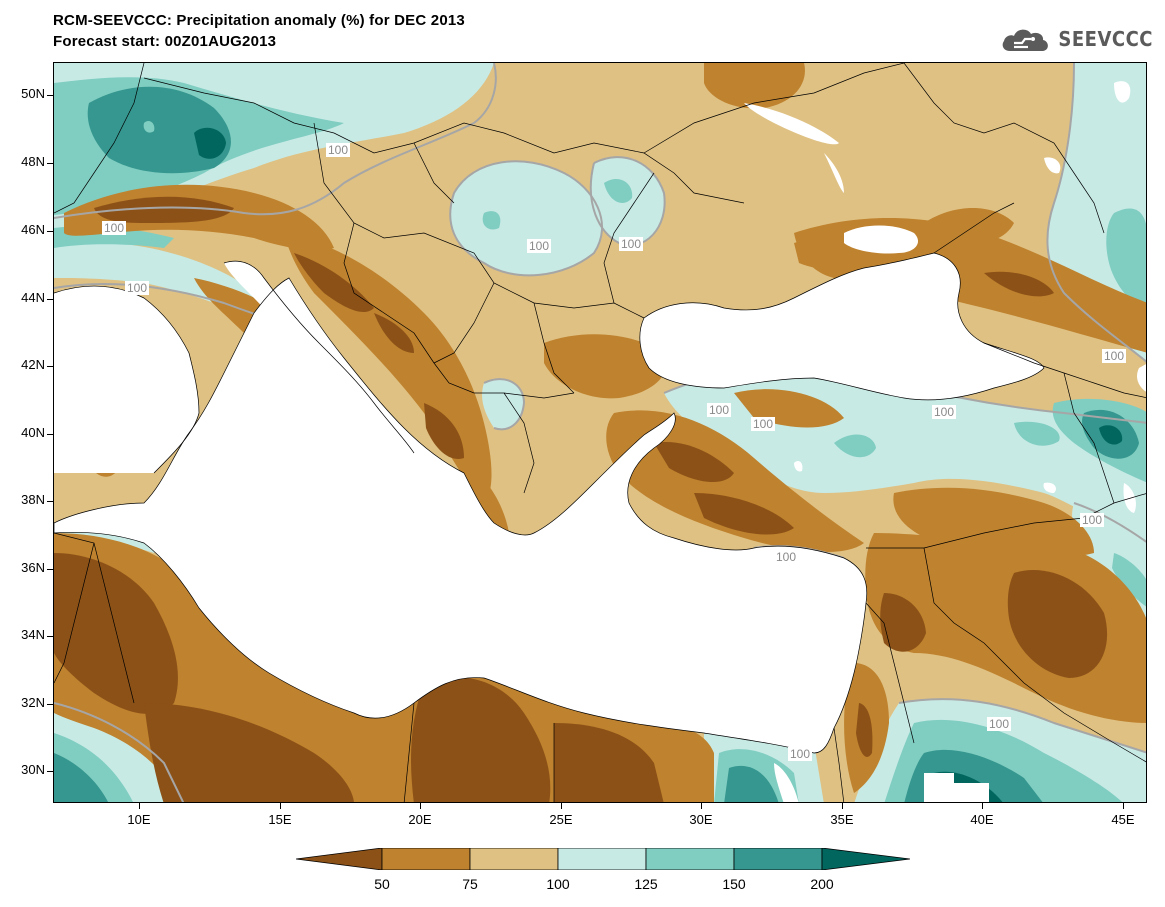 Image resolution: width=1165 pixels, height=907 pixels. What do you see at coordinates (734, 884) in the screenshot?
I see `legend-label: 150` at bounding box center [734, 884].